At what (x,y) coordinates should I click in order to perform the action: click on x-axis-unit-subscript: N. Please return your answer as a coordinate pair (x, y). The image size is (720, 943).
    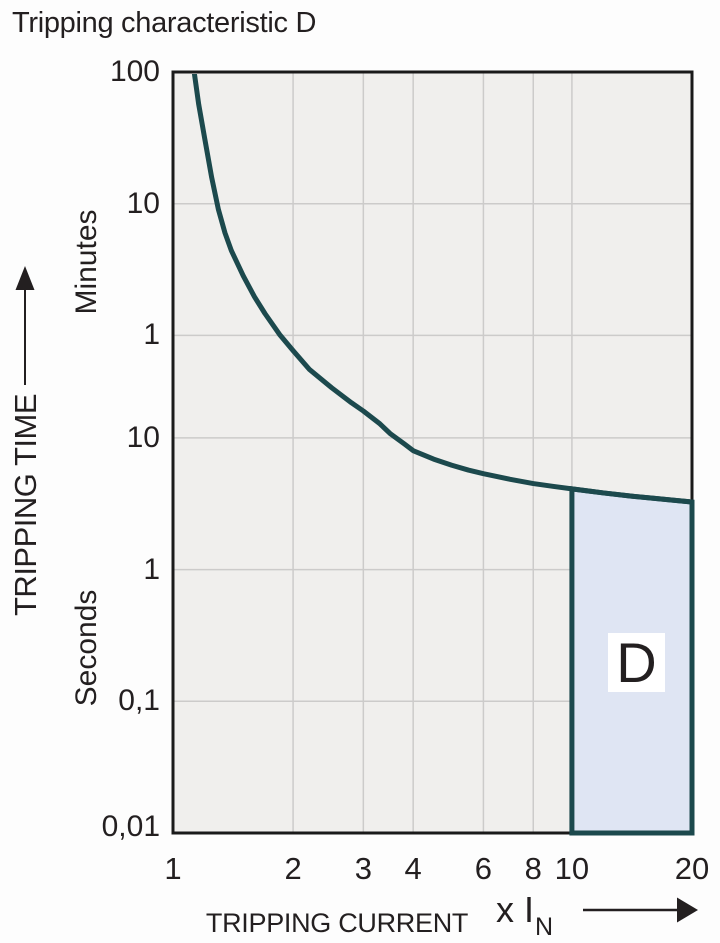
    Looking at the image, I should click on (544, 927).